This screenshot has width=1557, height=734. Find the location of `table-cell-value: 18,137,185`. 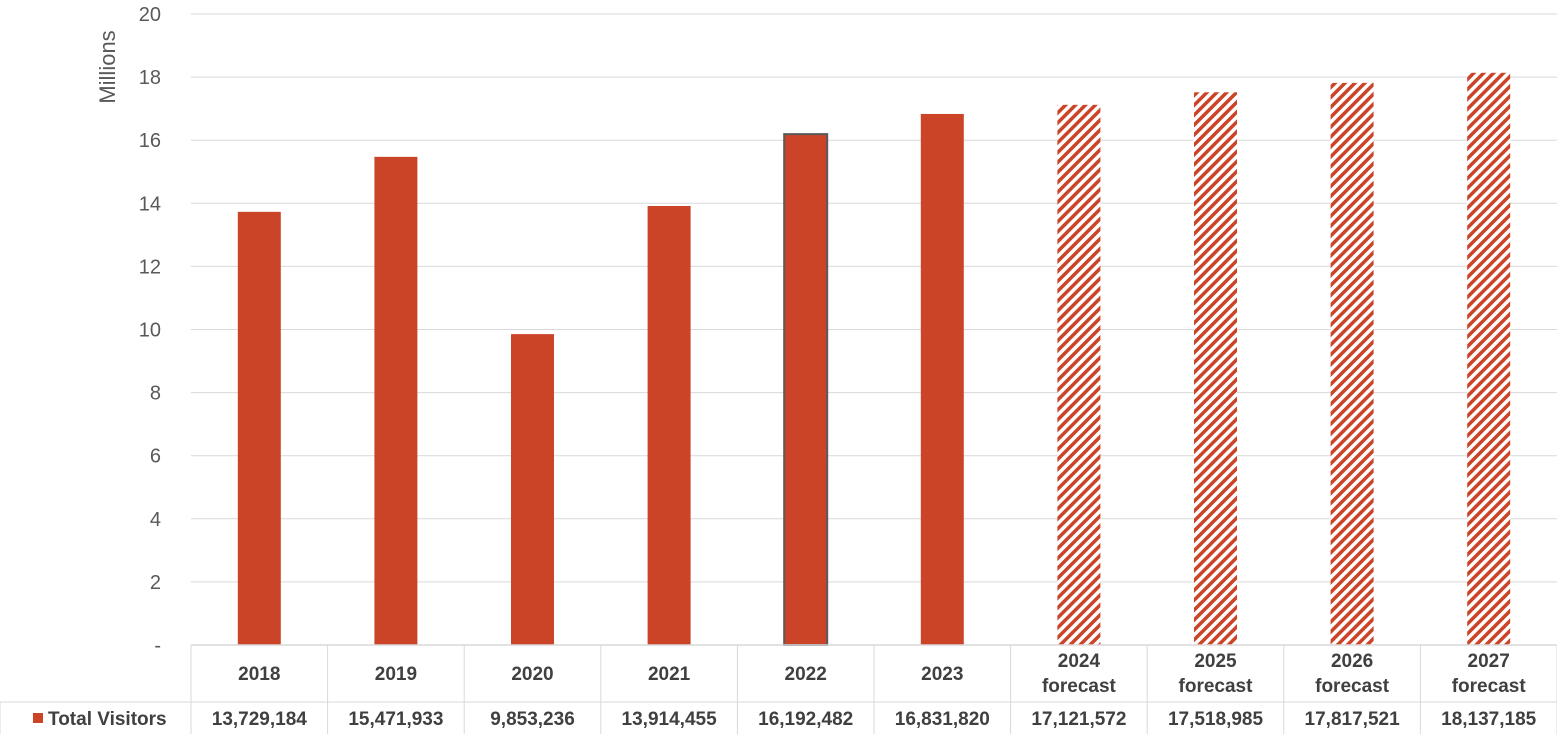

table-cell-value: 18,137,185 is located at coordinates (1489, 719).